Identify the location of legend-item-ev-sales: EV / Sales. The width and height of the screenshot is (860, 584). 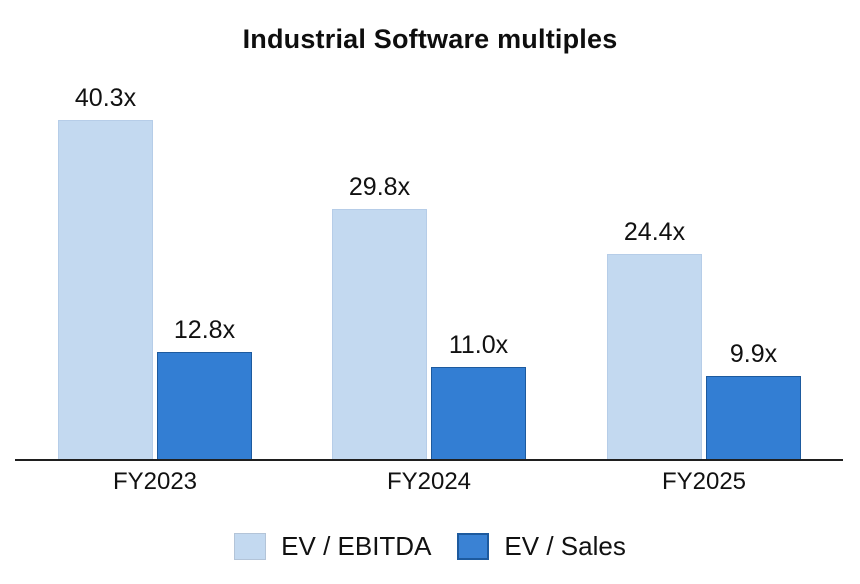
(541, 546).